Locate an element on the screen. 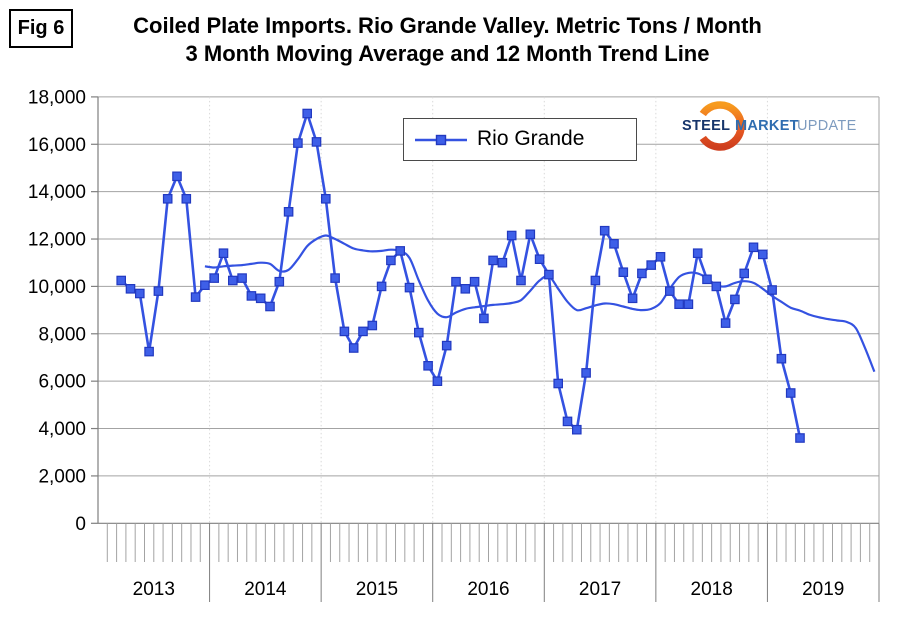 This screenshot has height=622, width=910. steel-market-update-logo: STEEL MARKET UPDATE is located at coordinates (780, 129).